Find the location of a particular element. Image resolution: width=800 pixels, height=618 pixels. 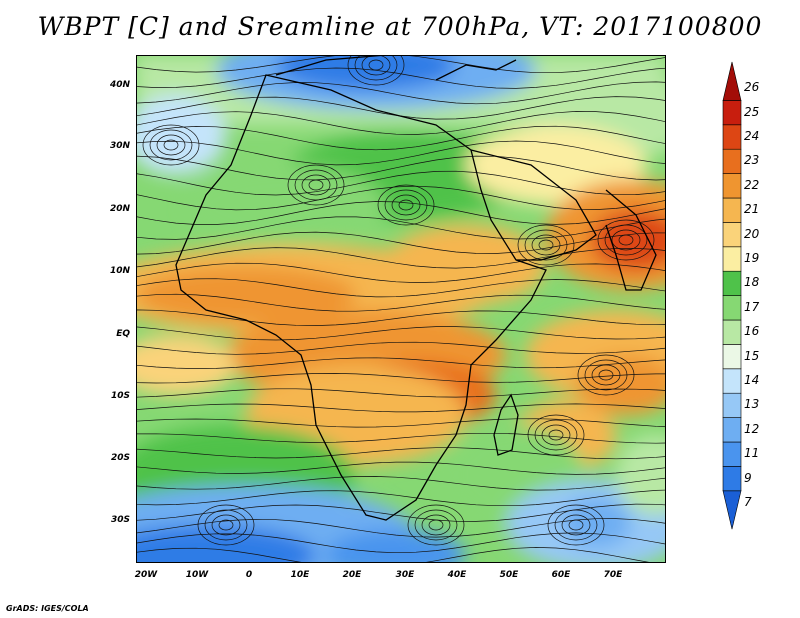

colorbar-label: 19 is located at coordinates (752, 258).